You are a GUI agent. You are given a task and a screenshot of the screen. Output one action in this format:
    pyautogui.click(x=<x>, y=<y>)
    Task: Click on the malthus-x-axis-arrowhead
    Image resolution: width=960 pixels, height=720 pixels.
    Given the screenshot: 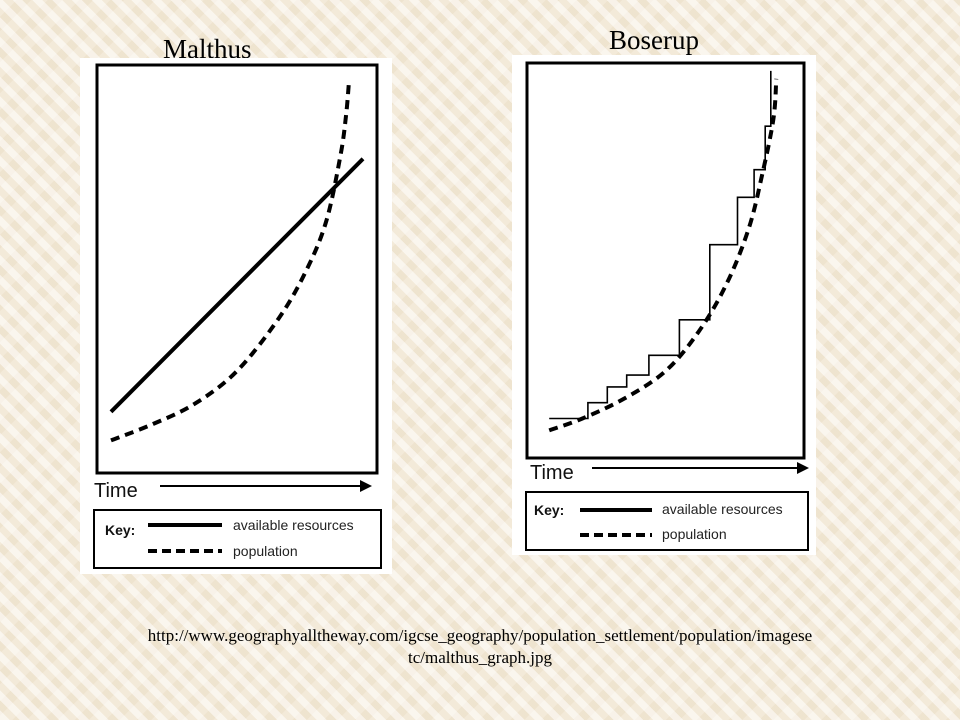 What is the action you would take?
    pyautogui.click(x=366, y=486)
    